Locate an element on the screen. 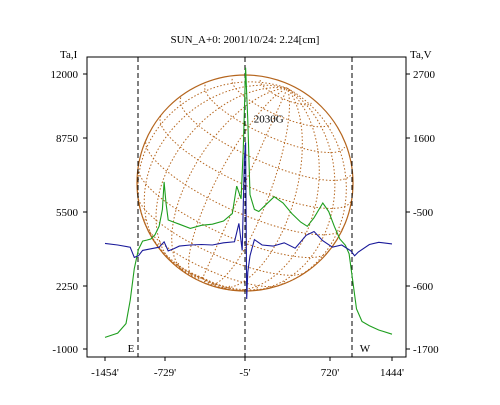  right-tick-label: 1600 is located at coordinates (424, 139).